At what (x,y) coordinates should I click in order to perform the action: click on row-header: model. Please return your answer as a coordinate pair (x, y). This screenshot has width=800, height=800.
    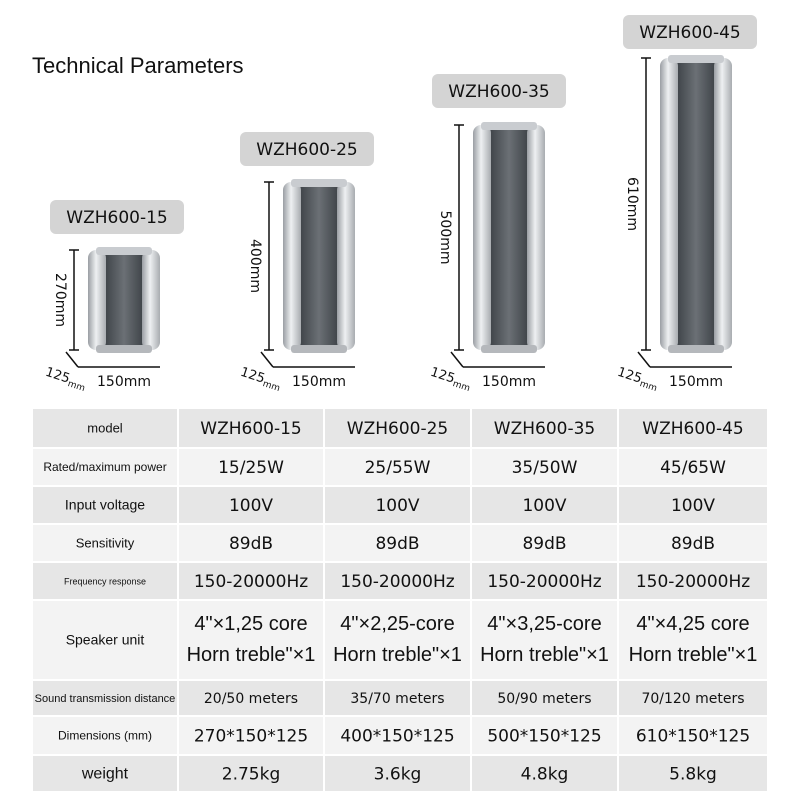
    Looking at the image, I should click on (105, 427).